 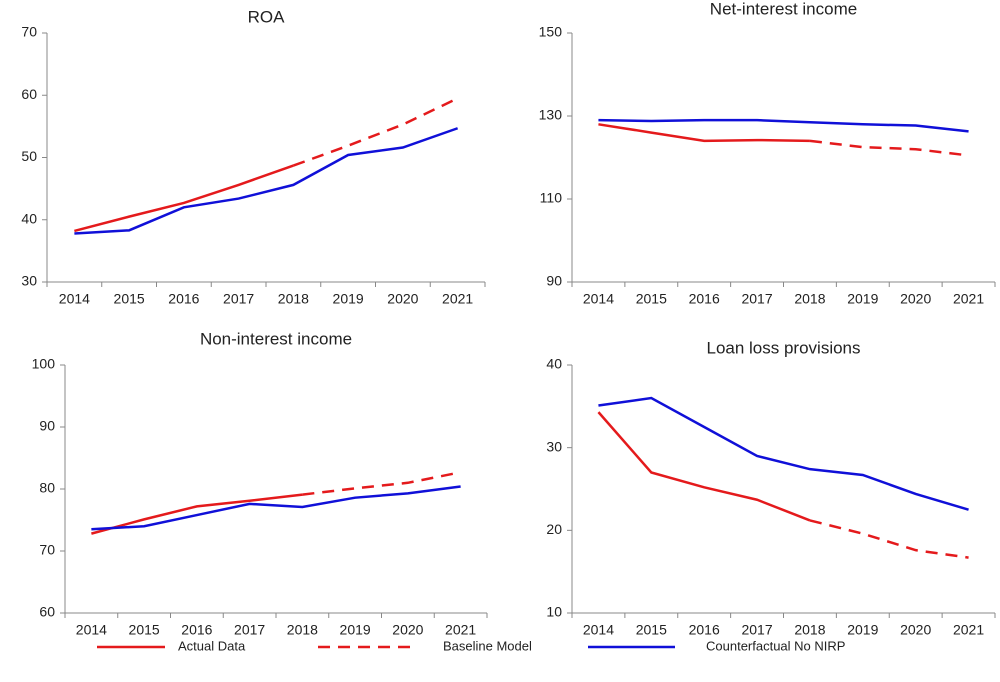 What do you see at coordinates (783, 9) in the screenshot?
I see `chart-title: Net-interest income` at bounding box center [783, 9].